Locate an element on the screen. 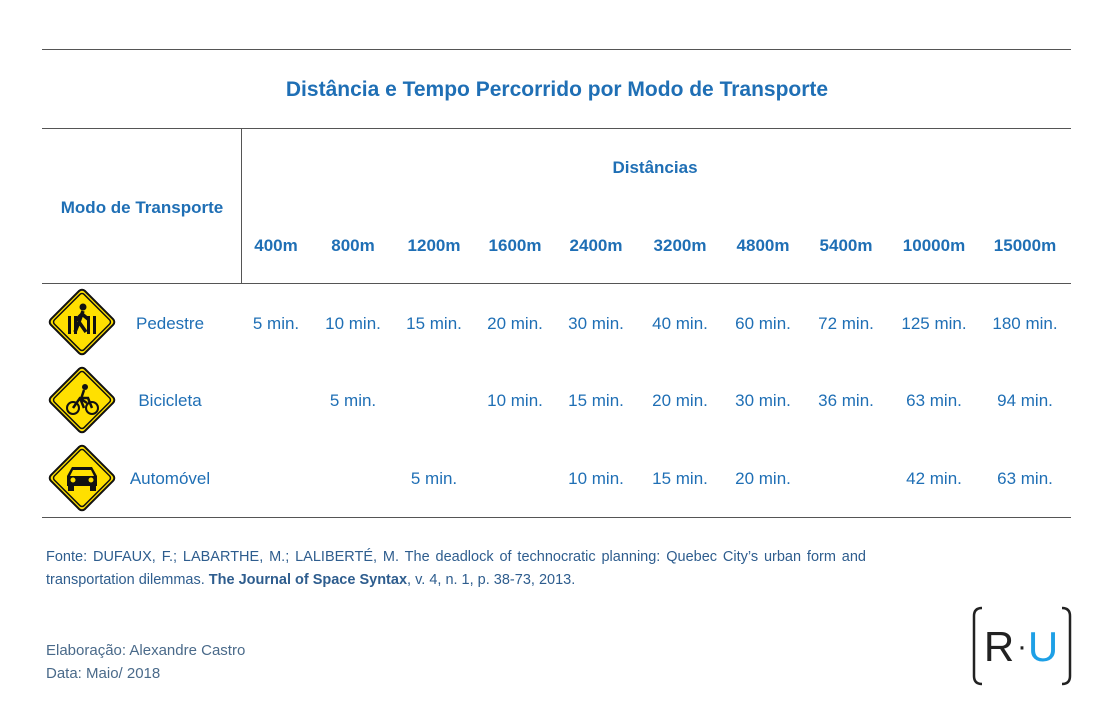  credit-date: Data: Maio/ 2018 is located at coordinates (103, 673).